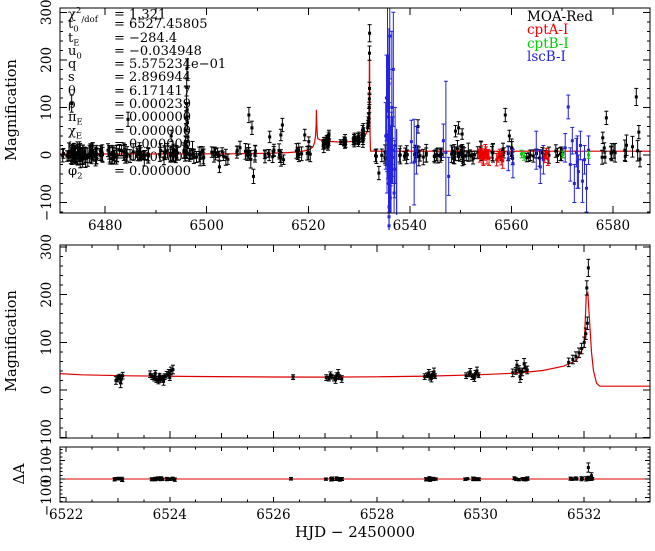  I want to click on param-value: 1.321, so click(148, 15).